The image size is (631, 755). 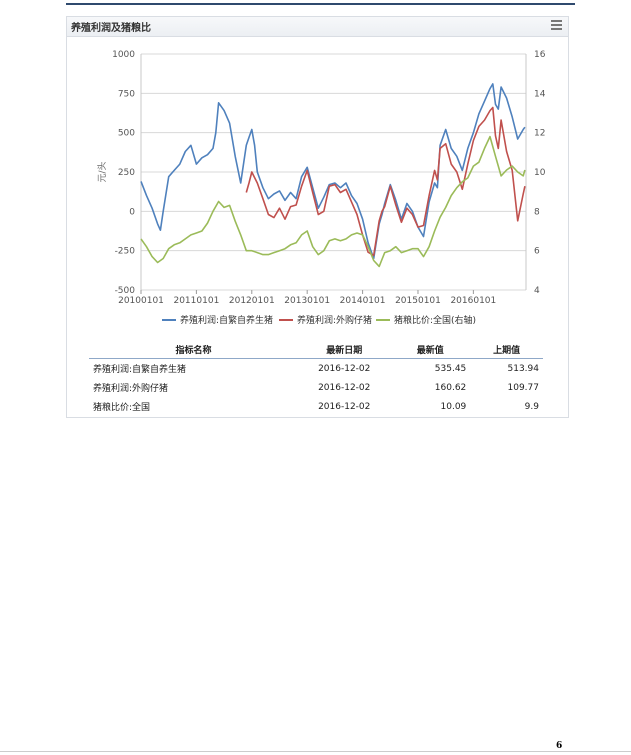 What do you see at coordinates (418, 301) in the screenshot?
I see `x-tick-label: 20150101` at bounding box center [418, 301].